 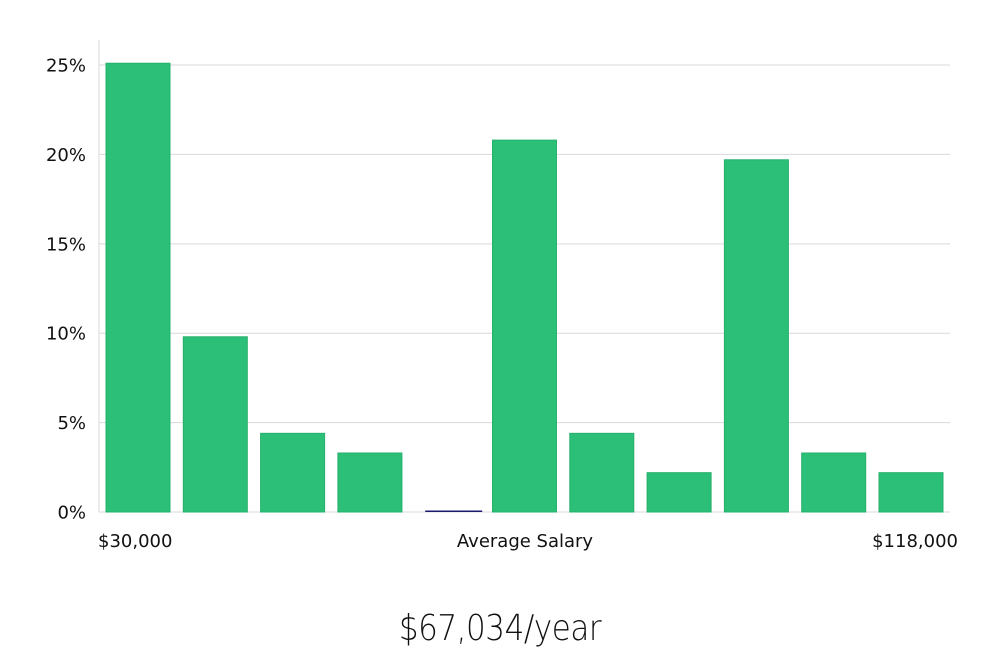 I want to click on y-tick-label: 15%, so click(x=66, y=244).